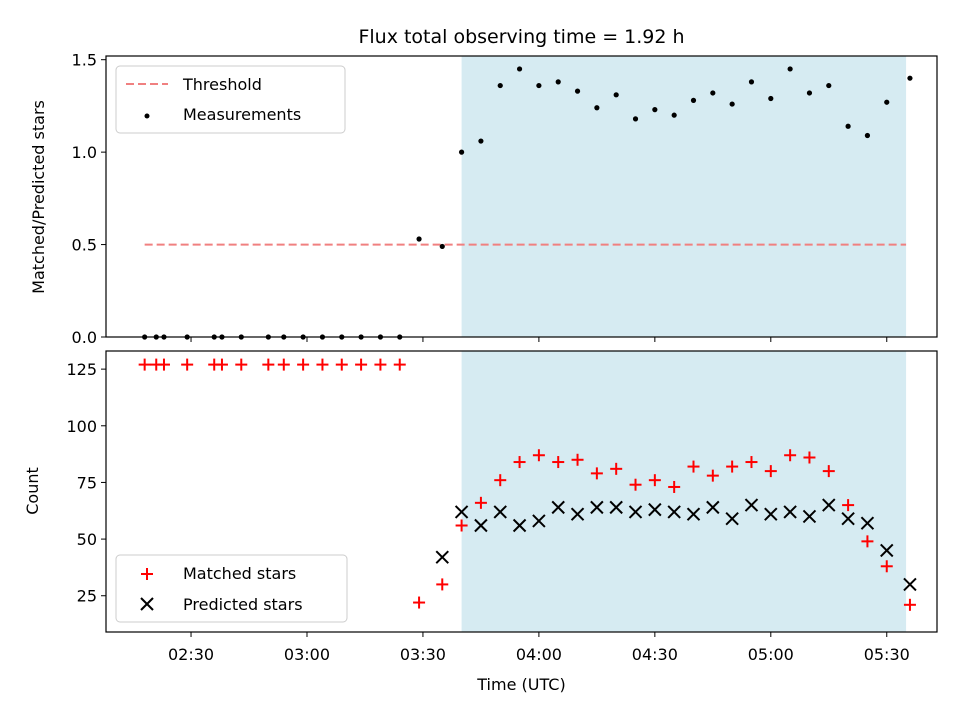  Describe the element at coordinates (87, 539) in the screenshot. I see `bottom-y-tick-label: 50` at that location.